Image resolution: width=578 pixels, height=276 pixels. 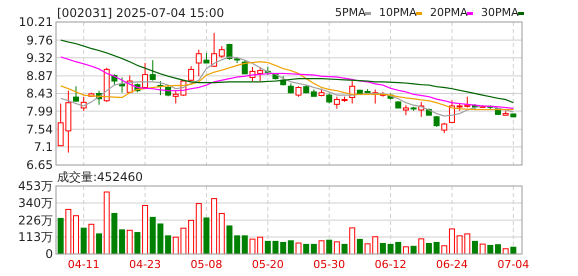 What do you see at coordinates (206, 264) in the screenshot?
I see `x-tick-label: 05-08` at bounding box center [206, 264].